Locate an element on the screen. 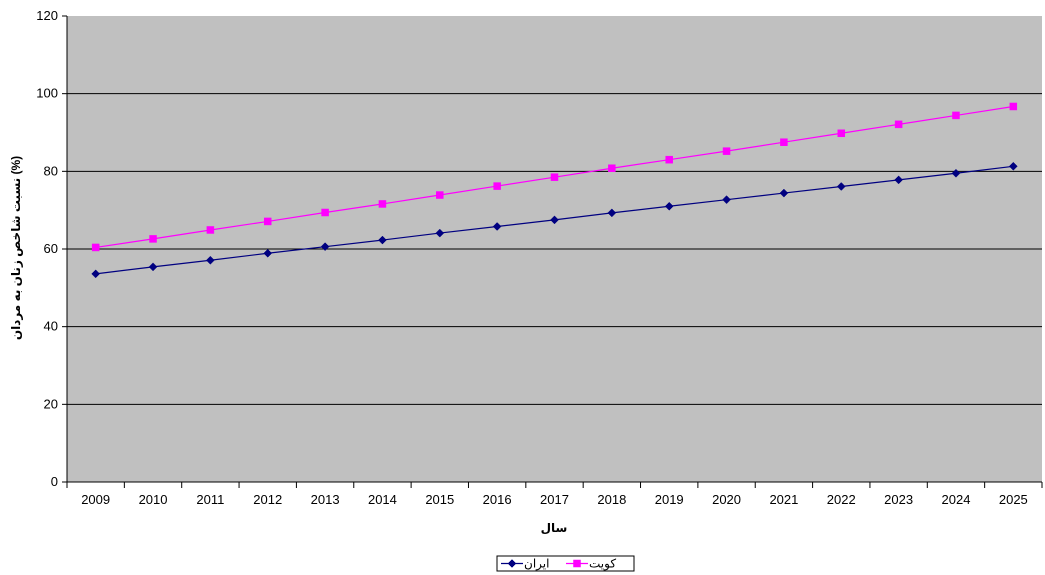  x-tick-label: 2011 is located at coordinates (210, 499).